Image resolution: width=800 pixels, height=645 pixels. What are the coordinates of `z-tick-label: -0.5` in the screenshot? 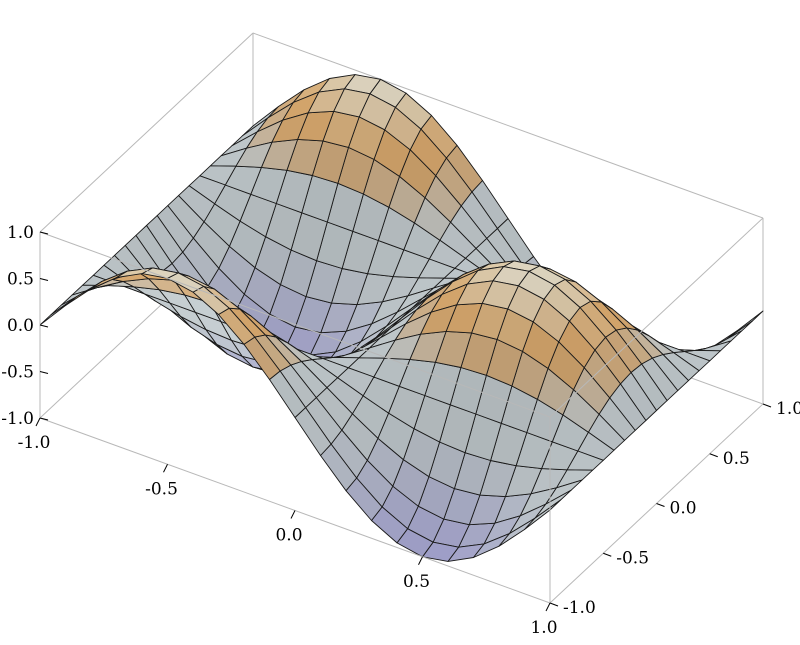 It's located at (17, 373).